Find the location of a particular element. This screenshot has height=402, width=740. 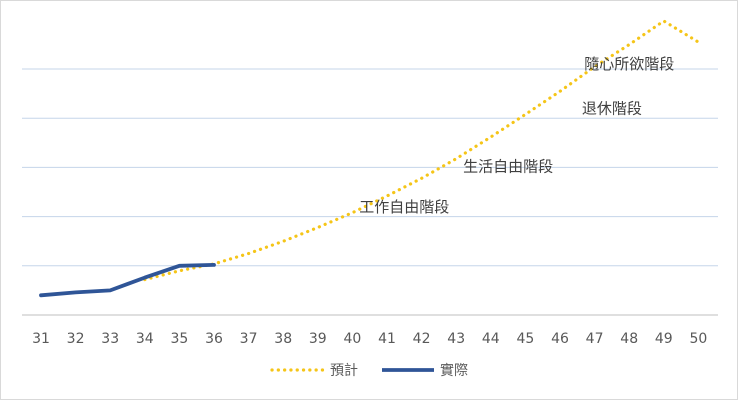

x-tick-label: 33 is located at coordinates (110, 339).